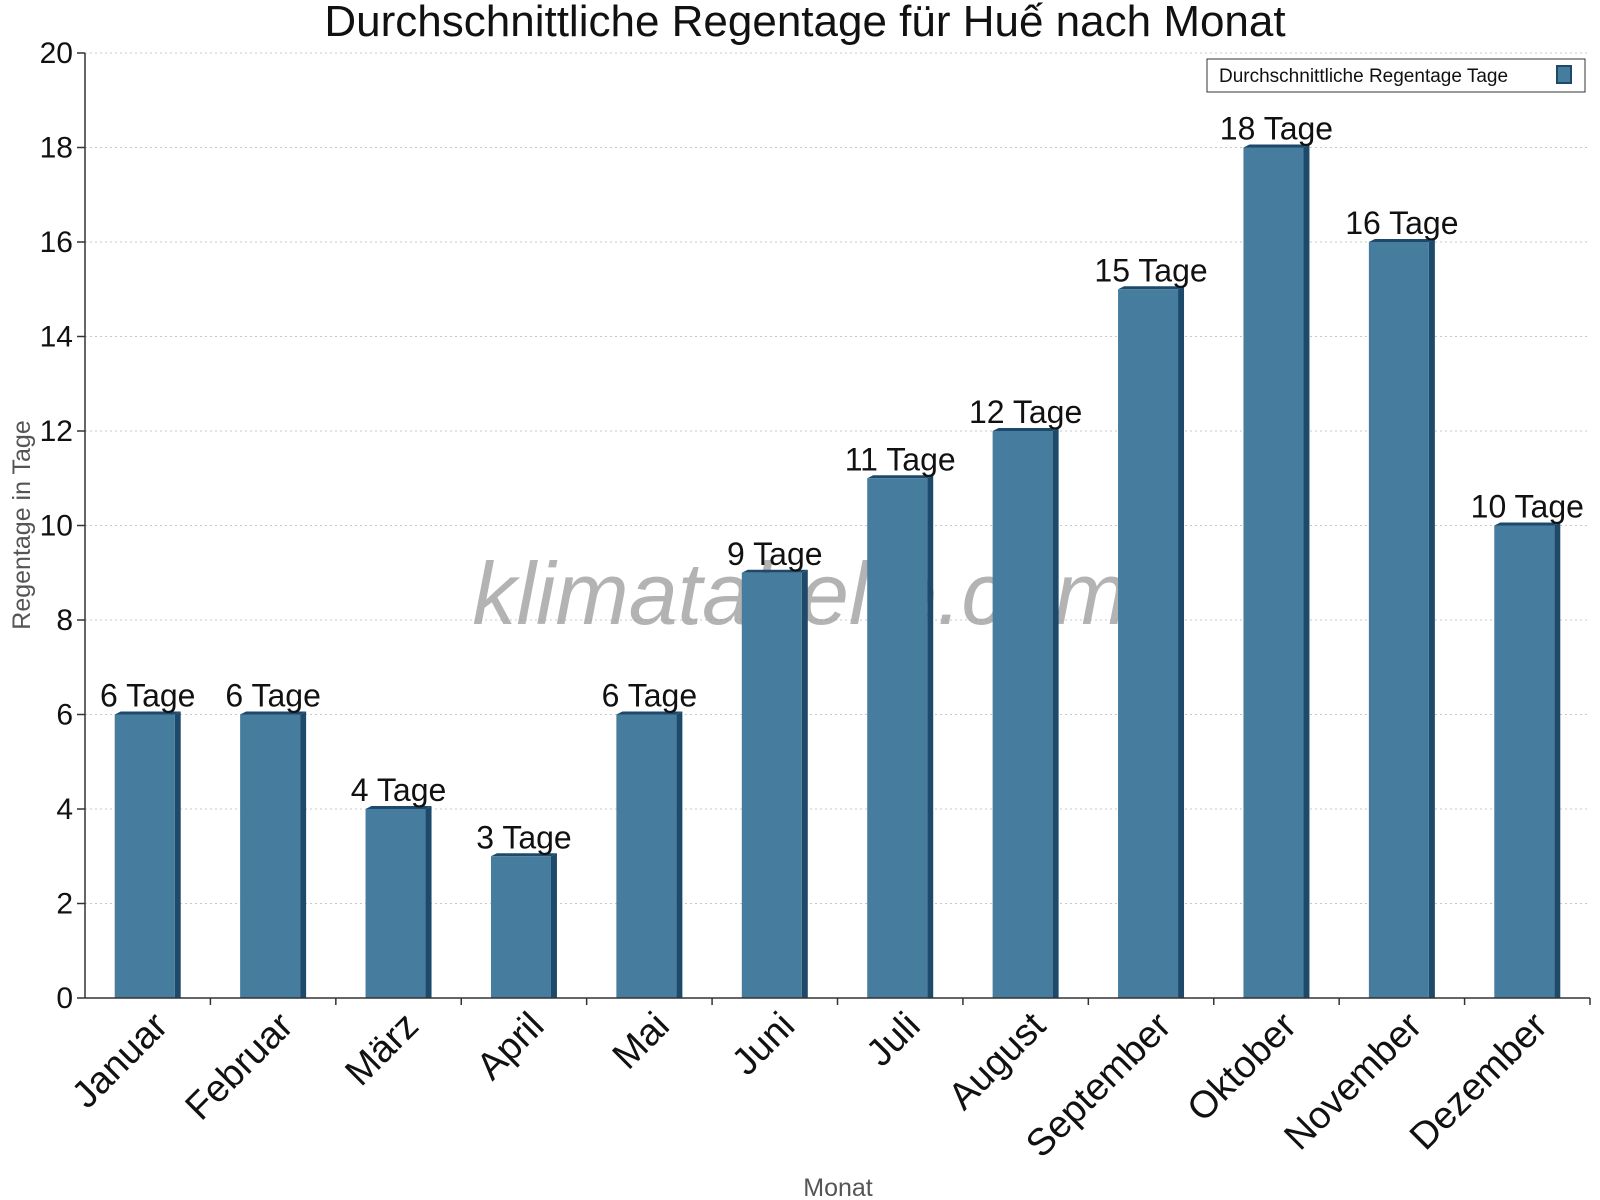 This screenshot has height=1200, width=1600. What do you see at coordinates (56, 242) in the screenshot?
I see `y-tick-label: 16` at bounding box center [56, 242].